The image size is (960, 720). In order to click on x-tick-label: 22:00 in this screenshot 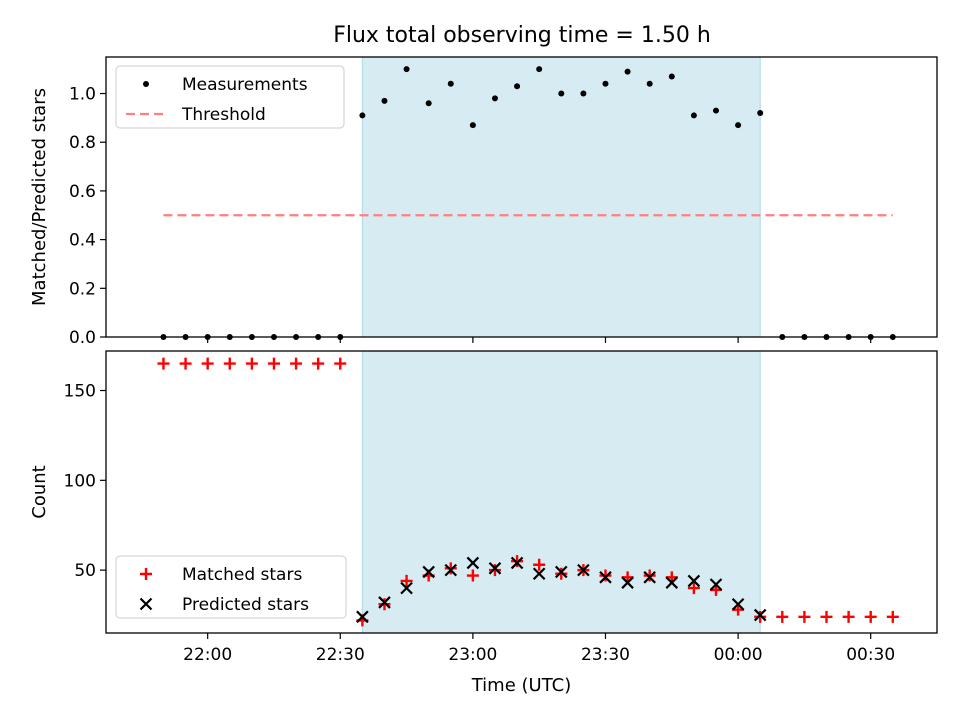, I will do `click(207, 655)`.